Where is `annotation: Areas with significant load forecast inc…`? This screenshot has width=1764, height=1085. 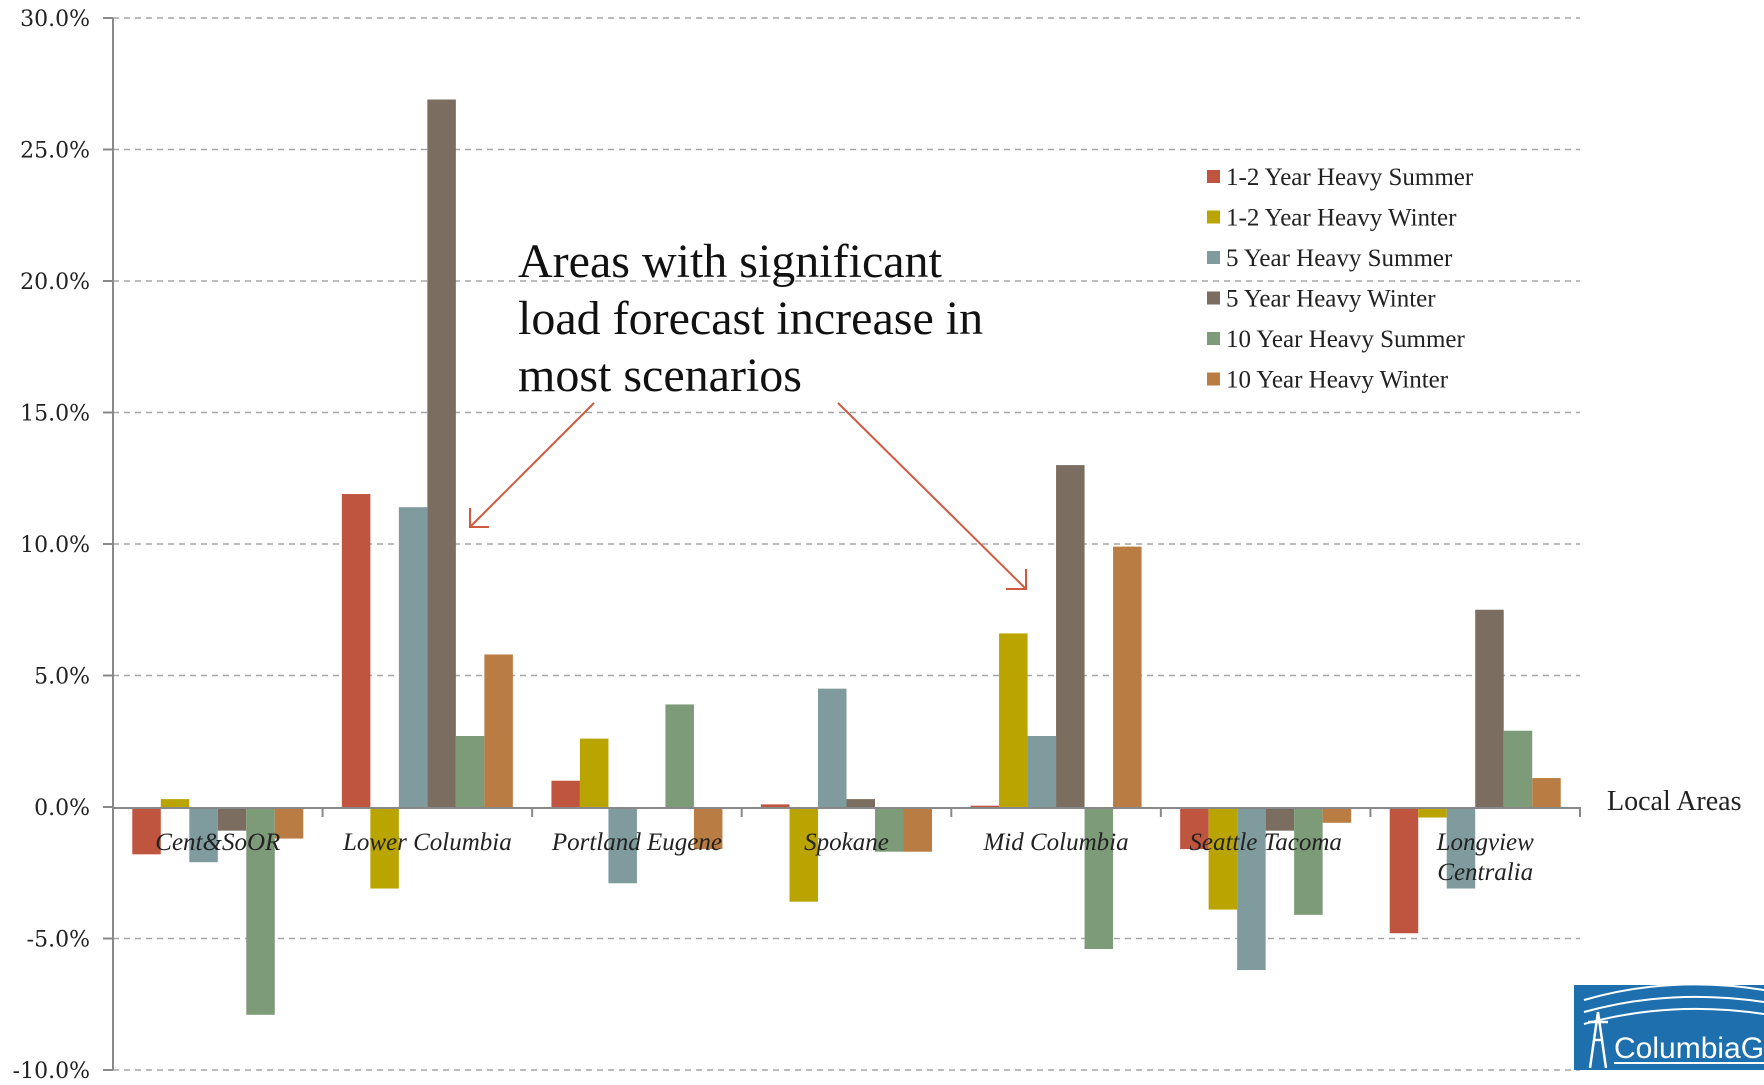 annotation: Areas with significant load forecast inc… is located at coordinates (748, 412).